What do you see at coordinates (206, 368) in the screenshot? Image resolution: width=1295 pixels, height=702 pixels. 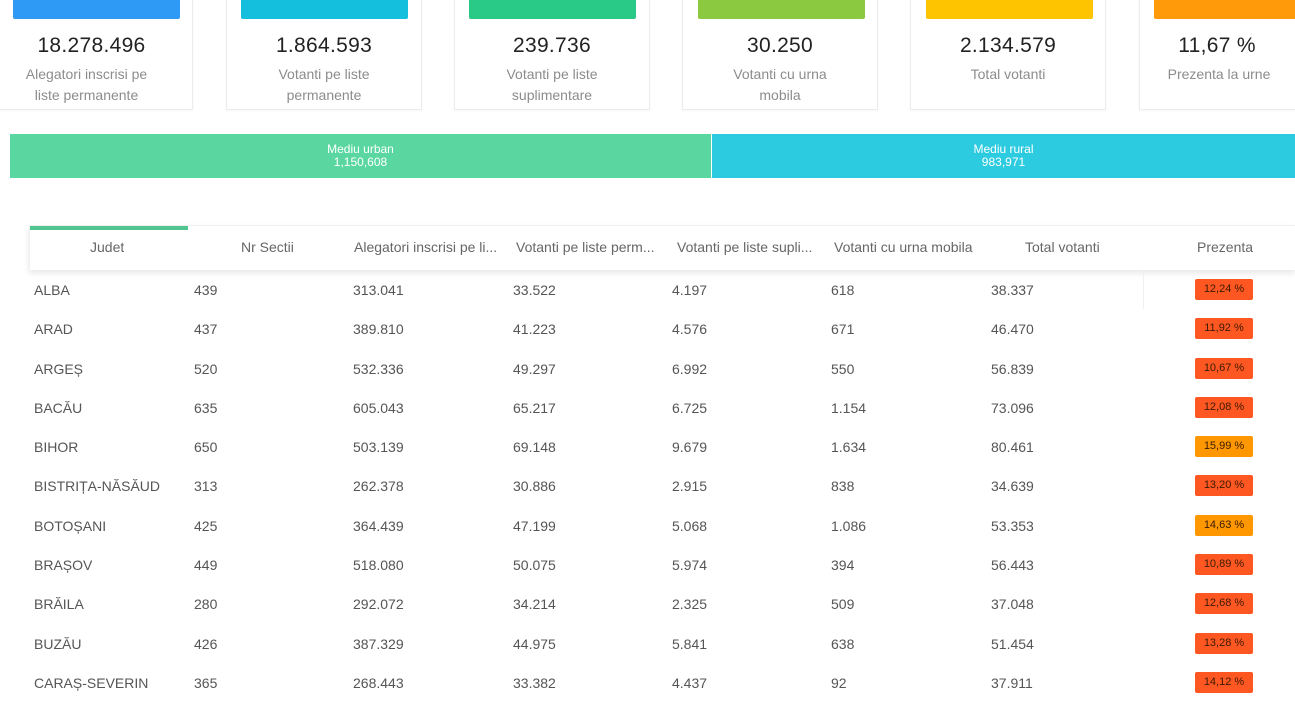 I see `cell-nr-sectii: 520` at bounding box center [206, 368].